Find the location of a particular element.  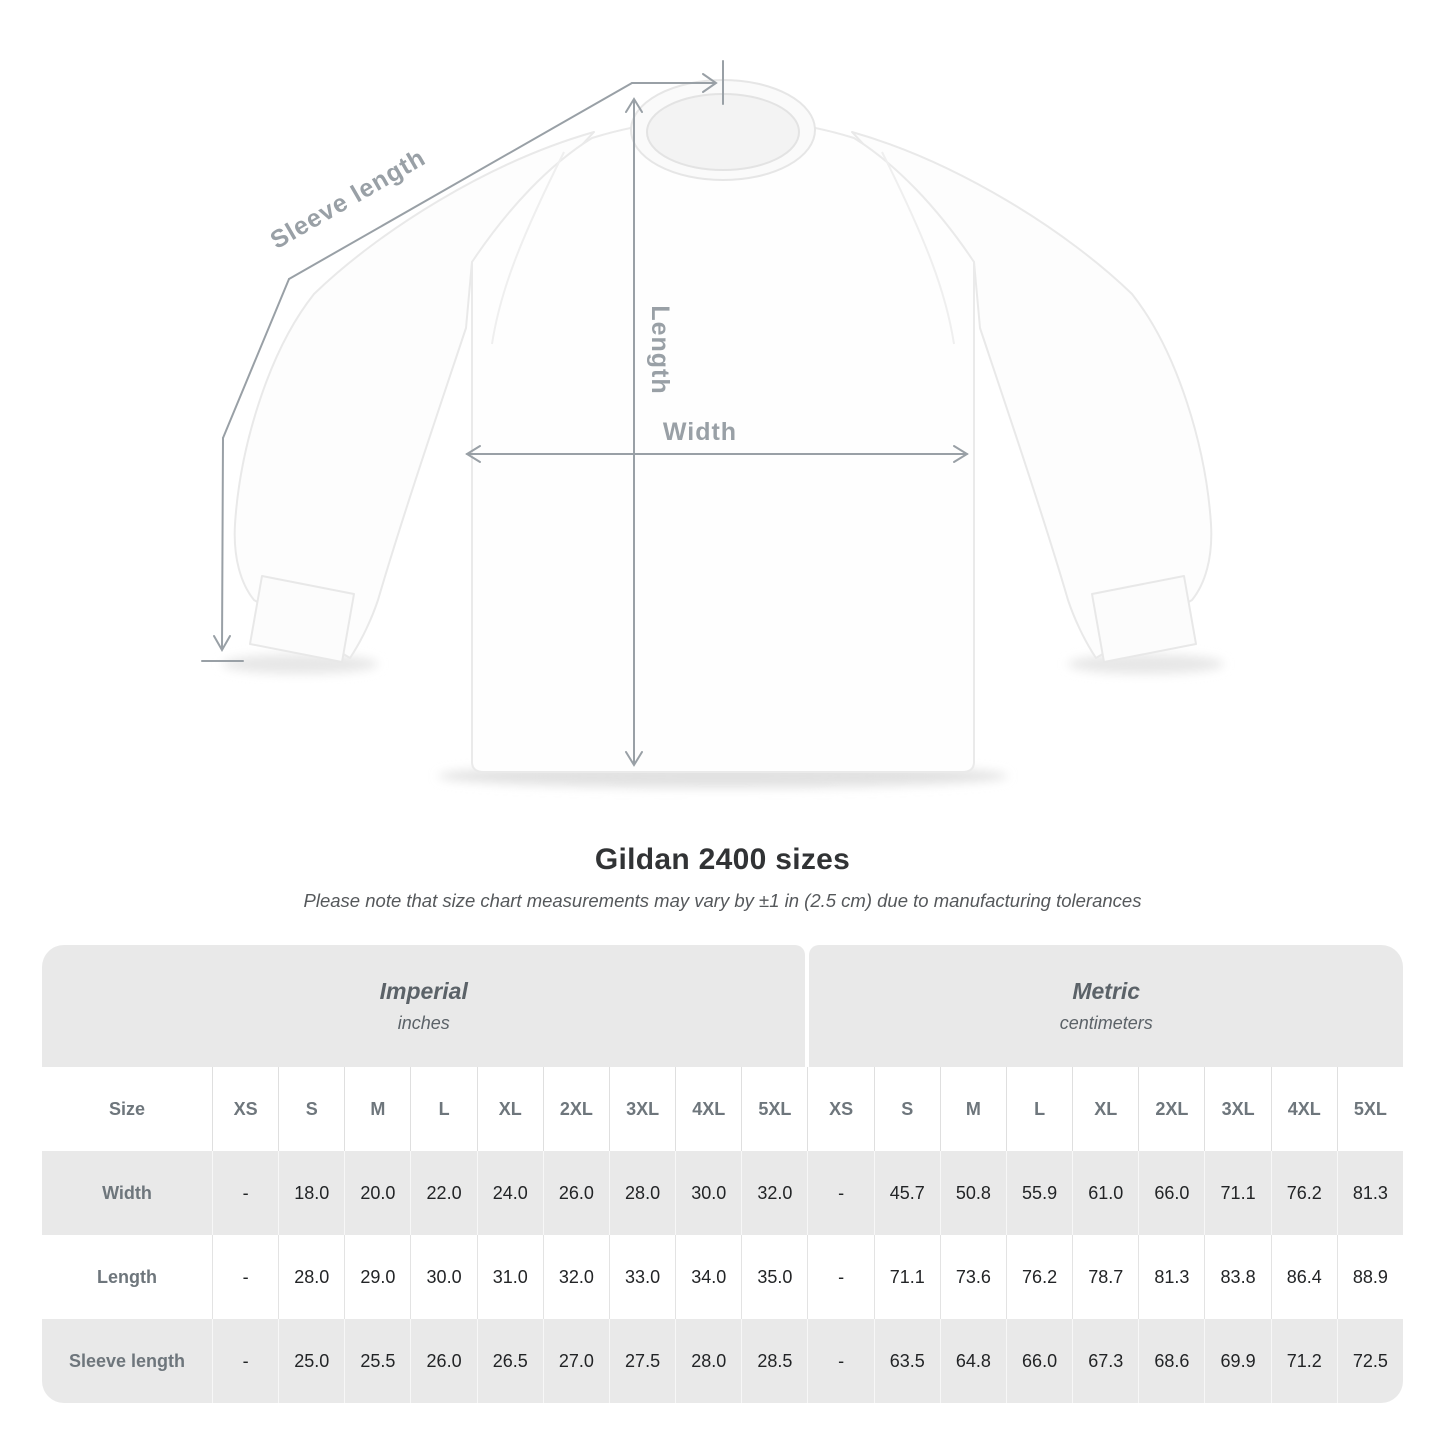

value-cell: 27.0 is located at coordinates (575, 1361).